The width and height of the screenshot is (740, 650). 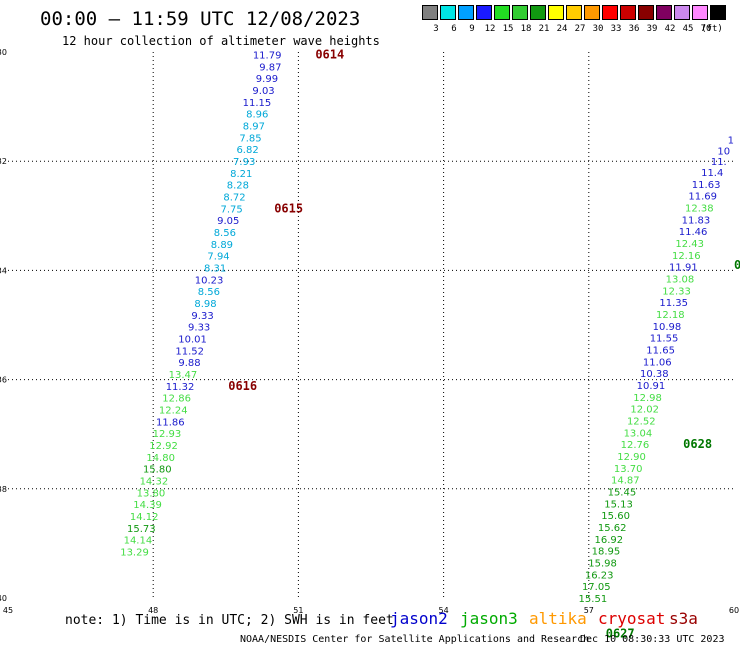 I want to click on satellite-altika: altika, so click(x=558, y=618).